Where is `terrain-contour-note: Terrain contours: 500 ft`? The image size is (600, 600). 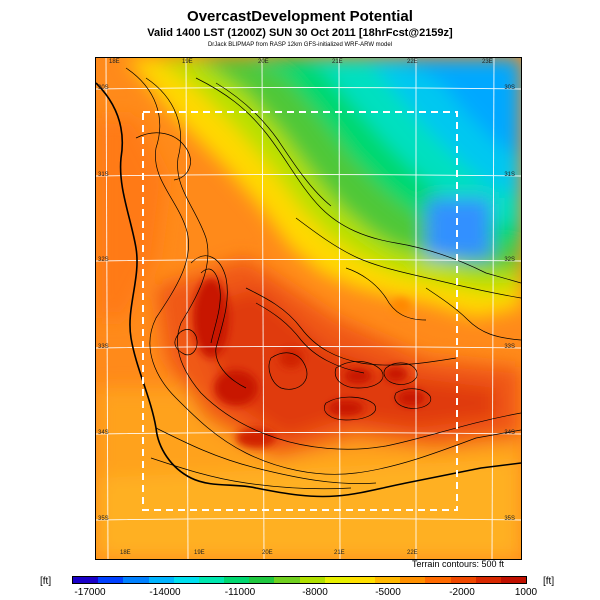 terrain-contour-note: Terrain contours: 500 ft is located at coordinates (457, 564).